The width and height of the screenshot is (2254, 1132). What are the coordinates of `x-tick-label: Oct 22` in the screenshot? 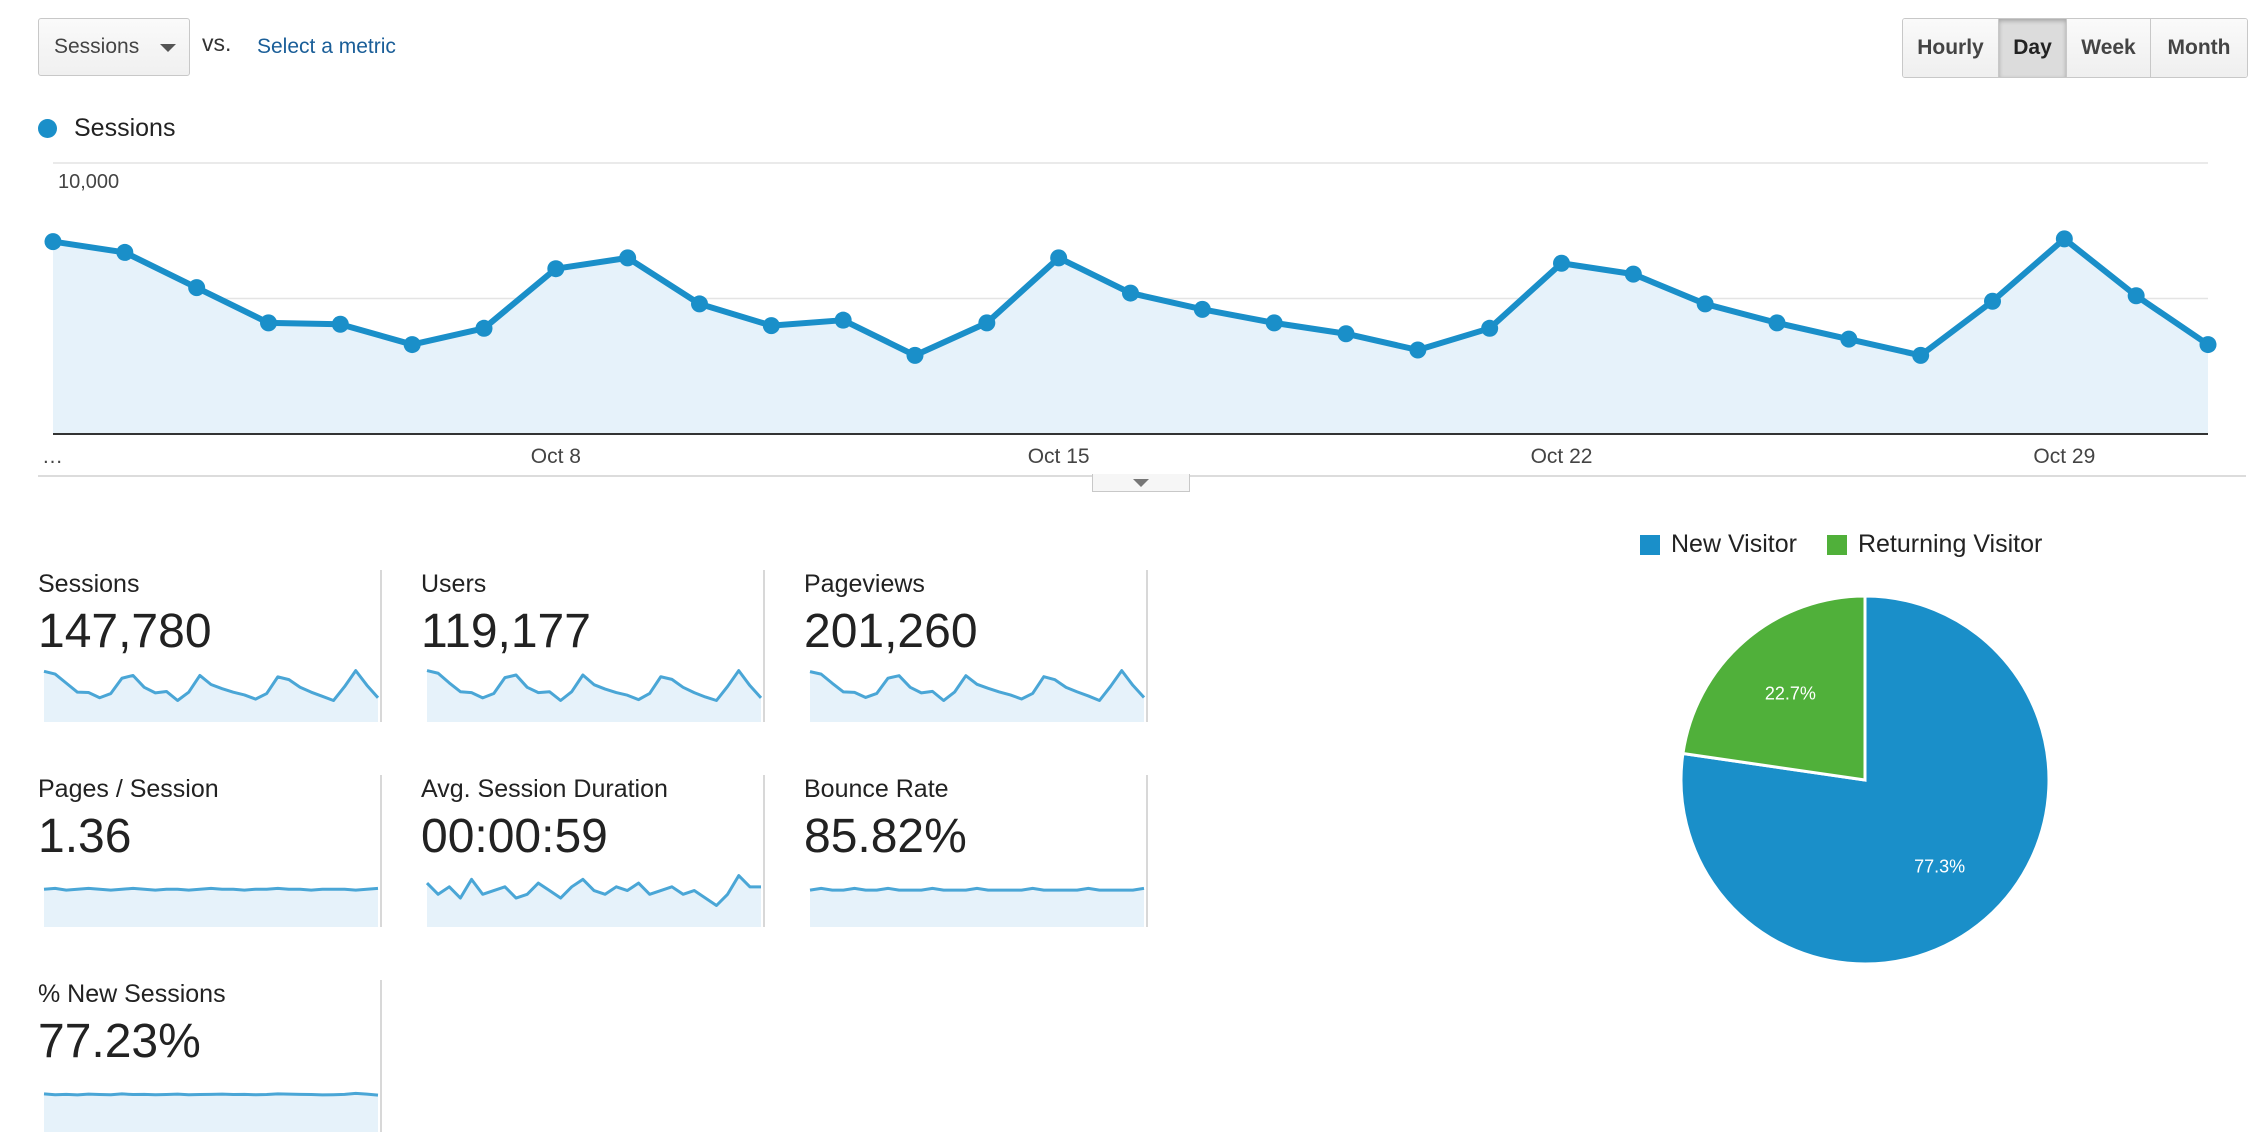 It's located at (1562, 456).